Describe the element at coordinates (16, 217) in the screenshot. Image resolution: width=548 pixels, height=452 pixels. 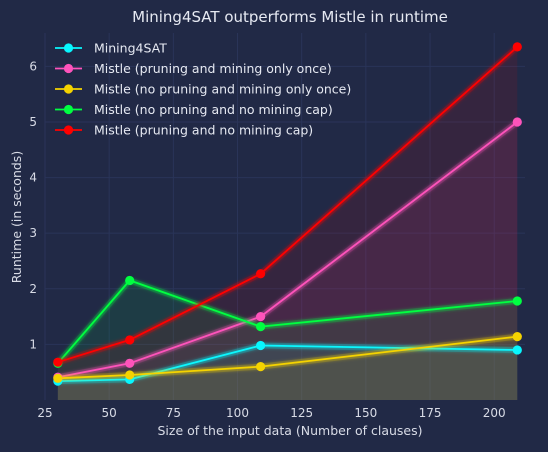
I see `y-axis-label: Runtime (in seconds)` at that location.